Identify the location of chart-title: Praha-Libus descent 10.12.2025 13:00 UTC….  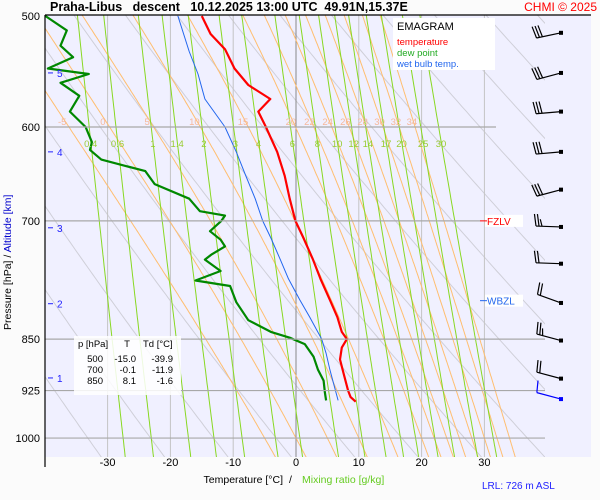
(229, 7).